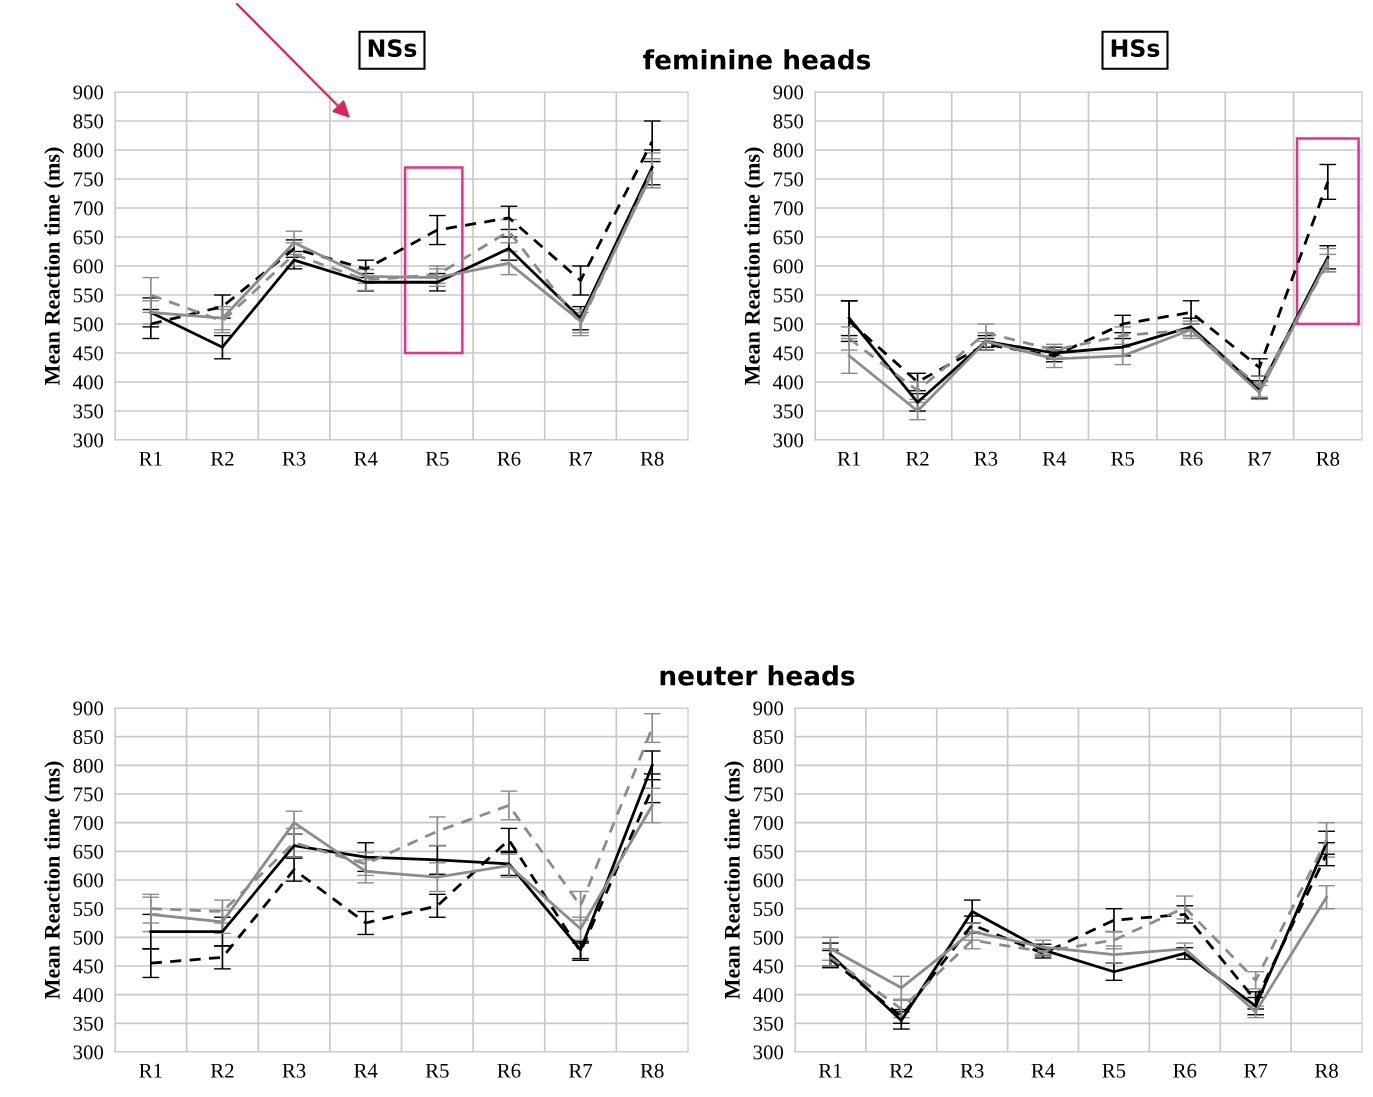  What do you see at coordinates (1135, 48) in the screenshot?
I see `chart-title: HSs` at bounding box center [1135, 48].